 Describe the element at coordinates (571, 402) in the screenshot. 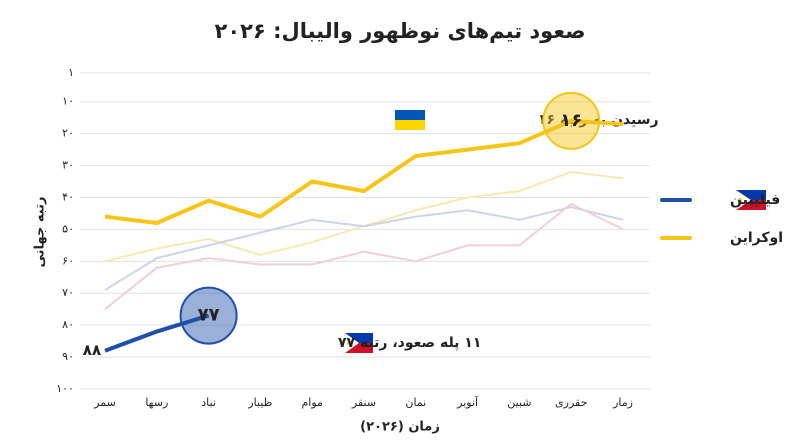

I see `x-tick-label: حقرری` at that location.